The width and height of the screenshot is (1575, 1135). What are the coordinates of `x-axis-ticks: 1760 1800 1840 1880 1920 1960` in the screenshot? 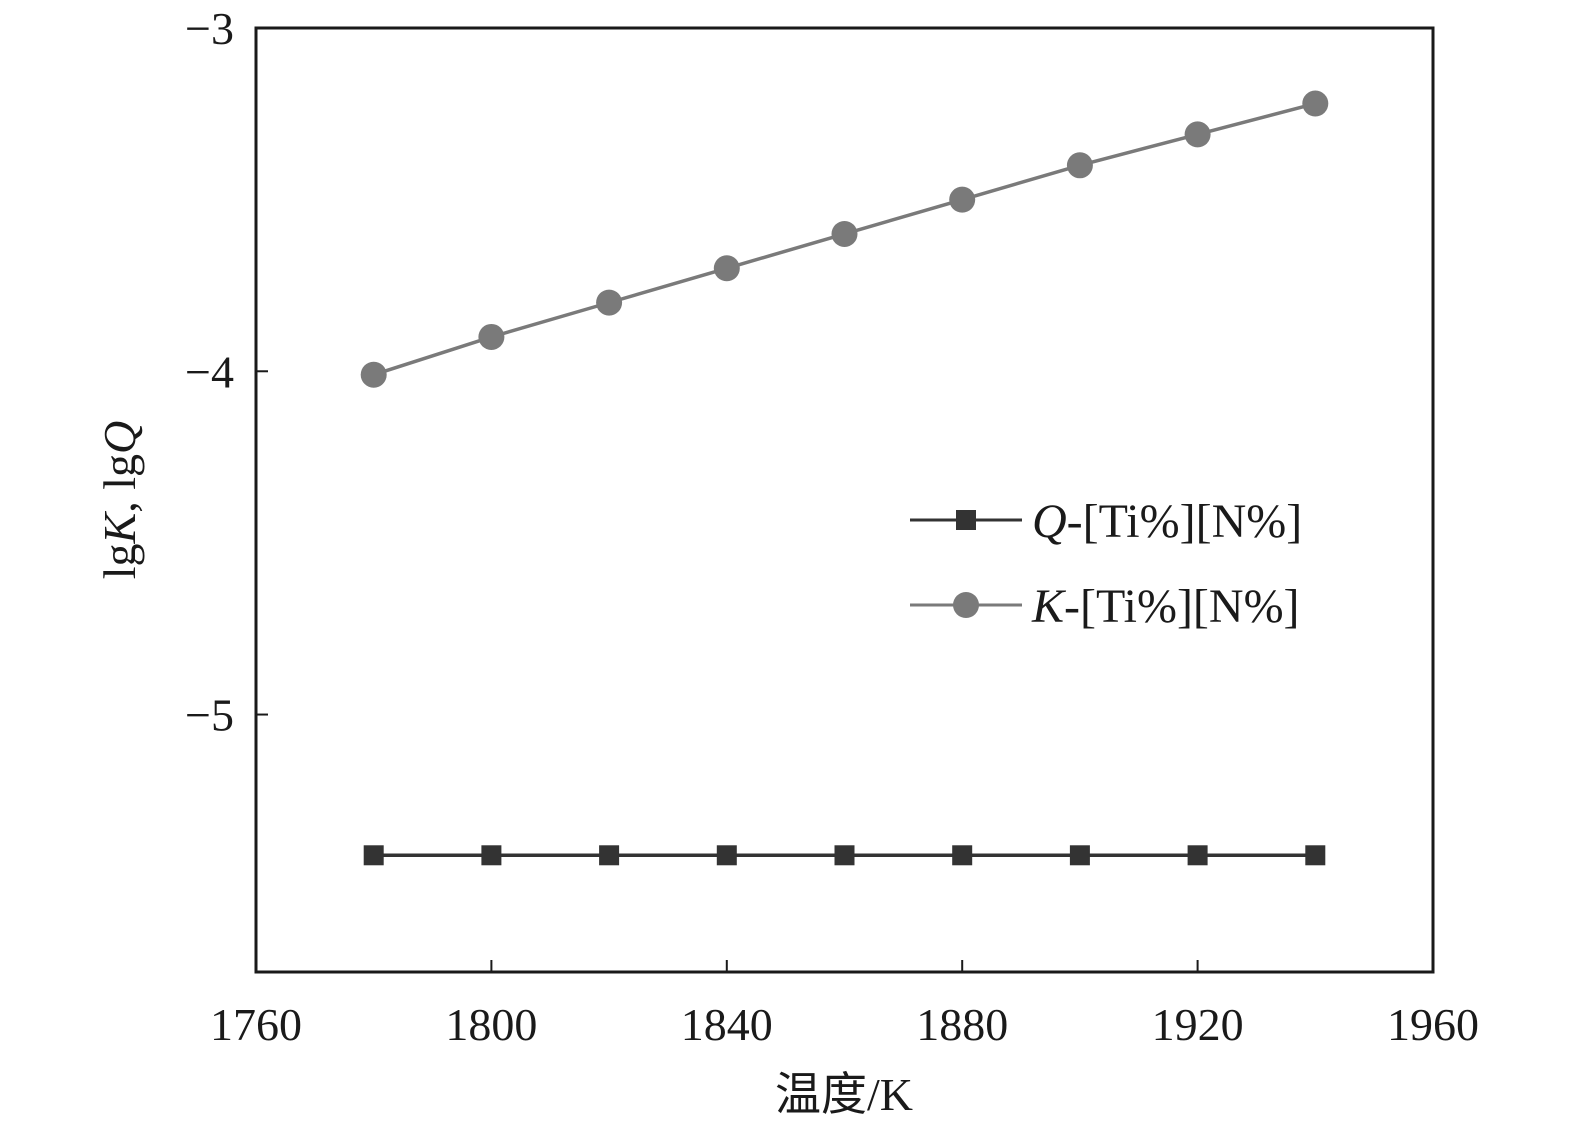 It's located at (844, 1005).